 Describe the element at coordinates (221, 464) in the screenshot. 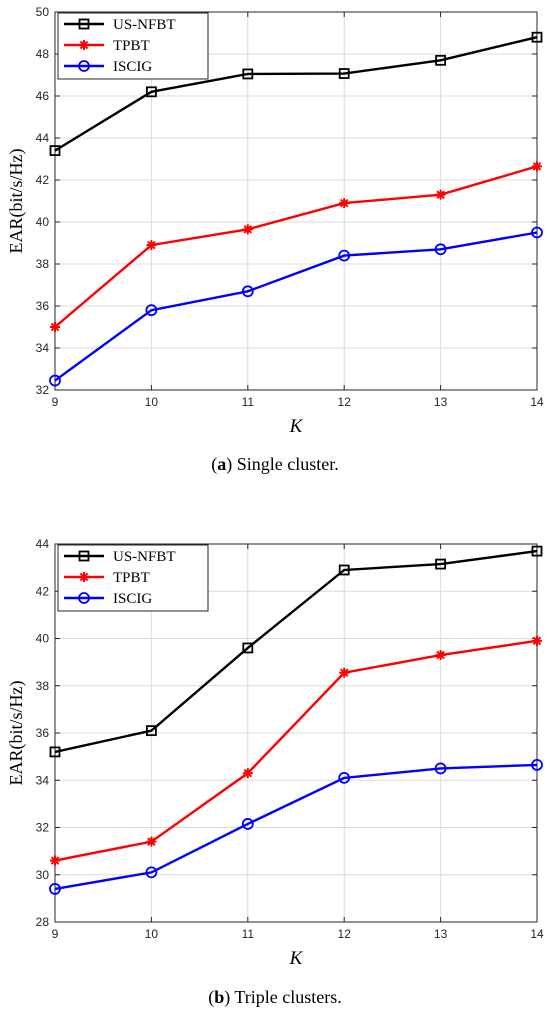

I see `caption-letter: a` at that location.